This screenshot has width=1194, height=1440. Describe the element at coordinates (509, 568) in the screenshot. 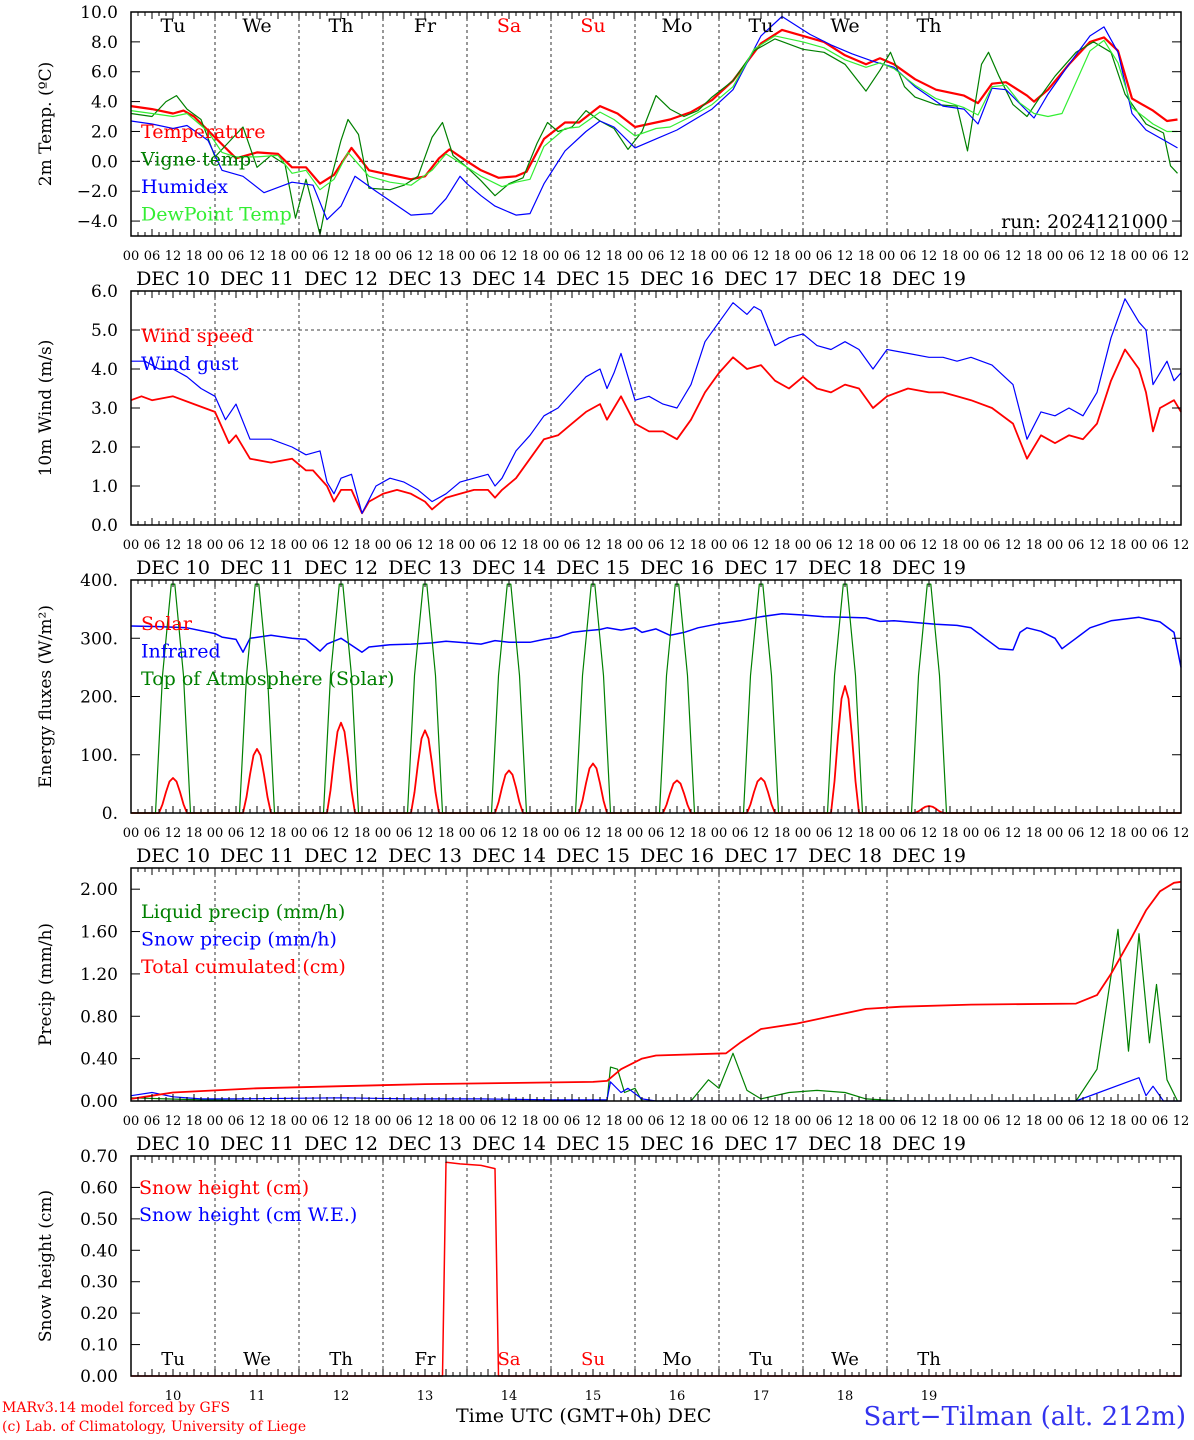

I see `date-label: DEC 14` at that location.